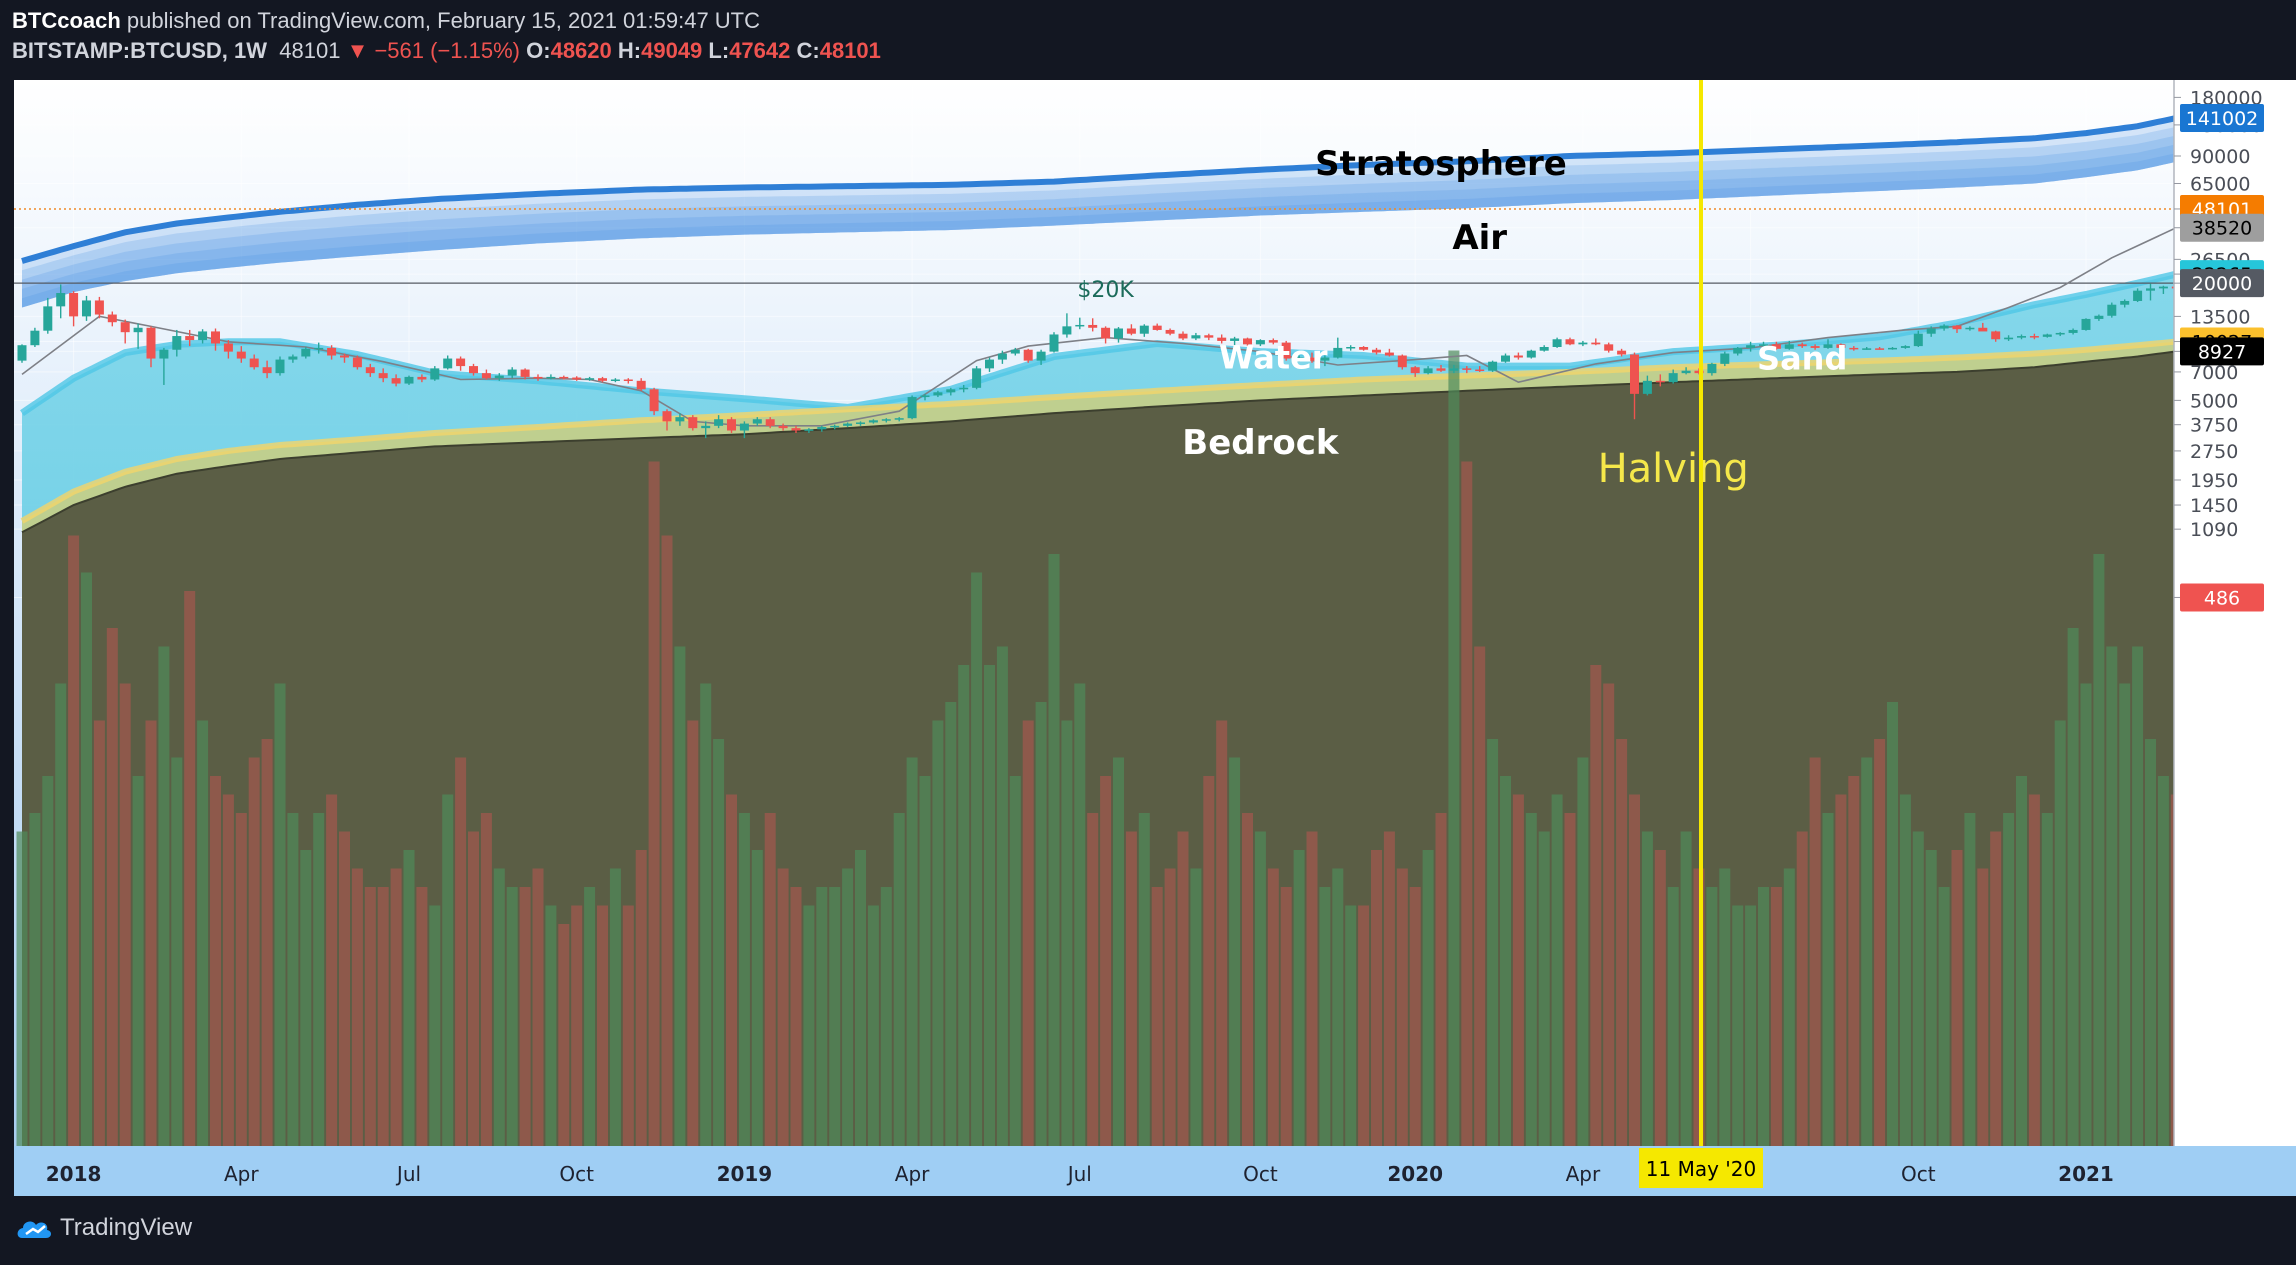  Describe the element at coordinates (66, 20) in the screenshot. I see `author-name: BTCcoach` at that location.